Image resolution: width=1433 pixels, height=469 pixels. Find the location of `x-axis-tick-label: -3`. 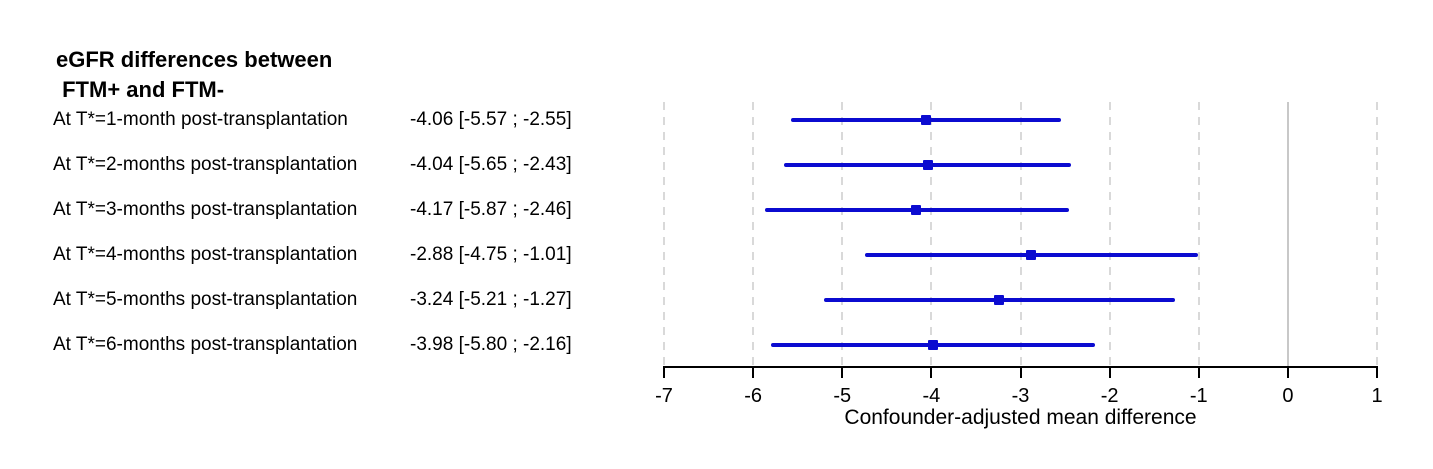

x-axis-tick-label: -3 is located at coordinates (1020, 396).